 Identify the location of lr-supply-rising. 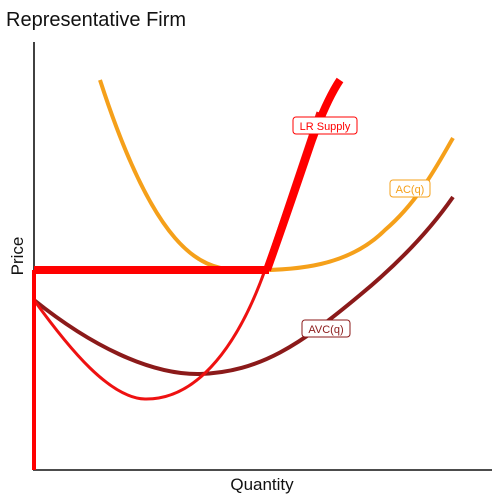
(303, 175).